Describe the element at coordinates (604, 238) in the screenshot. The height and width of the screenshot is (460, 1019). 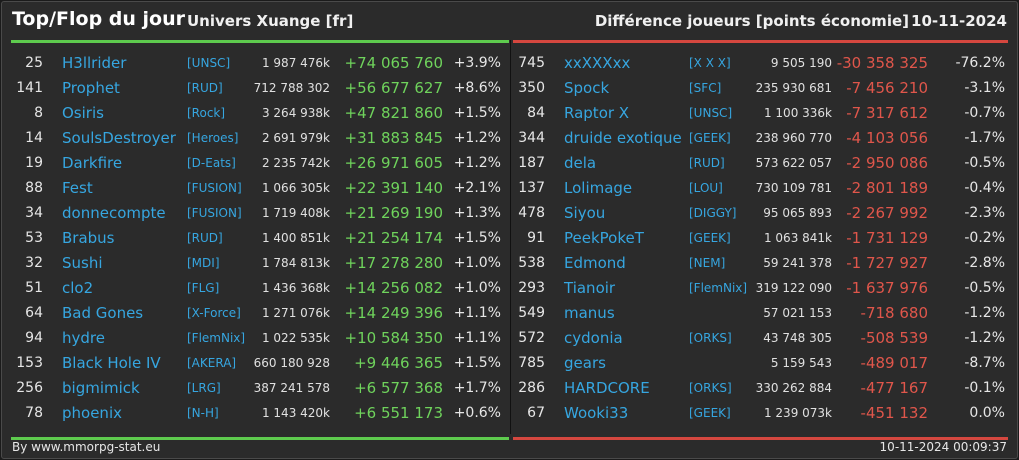
I see `player-name-link: PeekPokeT` at that location.